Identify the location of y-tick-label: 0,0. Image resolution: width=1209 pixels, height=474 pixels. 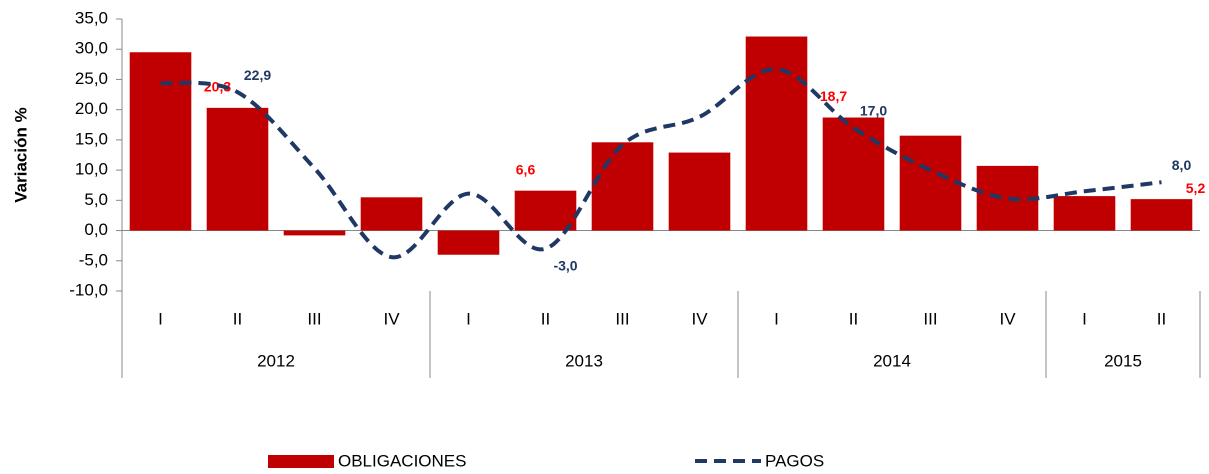
(96, 229).